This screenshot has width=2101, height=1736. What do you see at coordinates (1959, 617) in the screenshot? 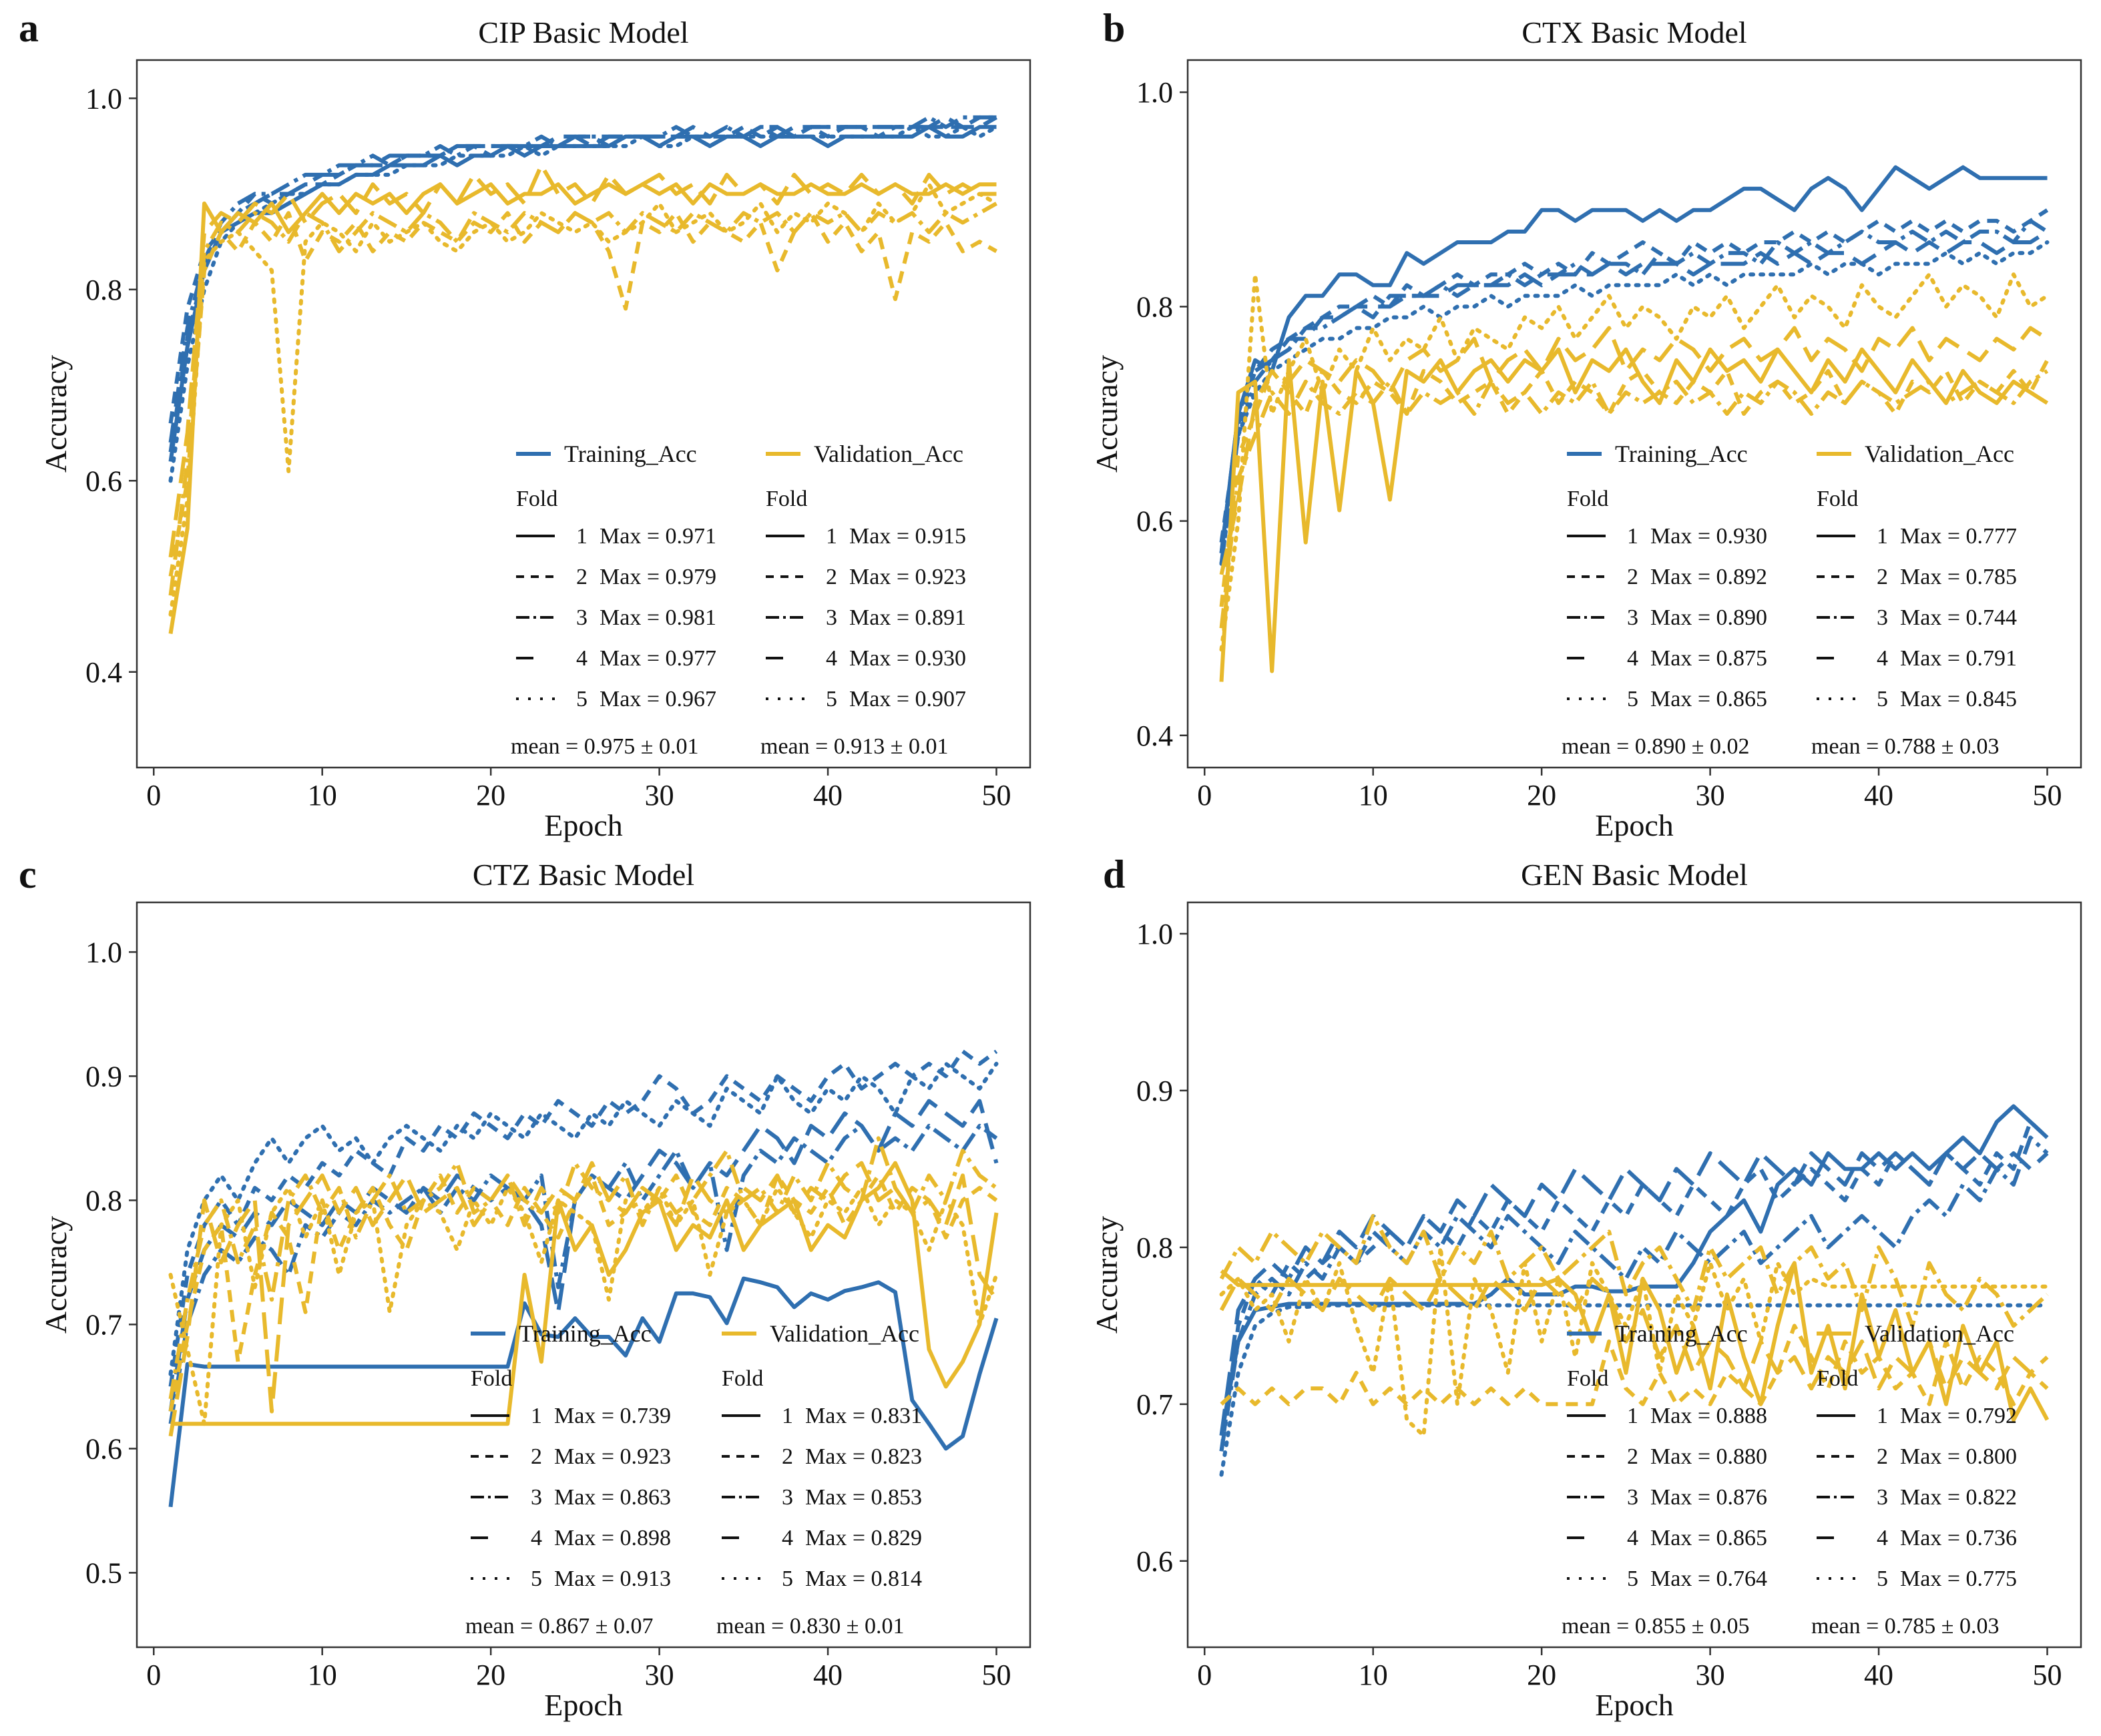
I see `legend-fold-max: Max = 0.744` at bounding box center [1959, 617].